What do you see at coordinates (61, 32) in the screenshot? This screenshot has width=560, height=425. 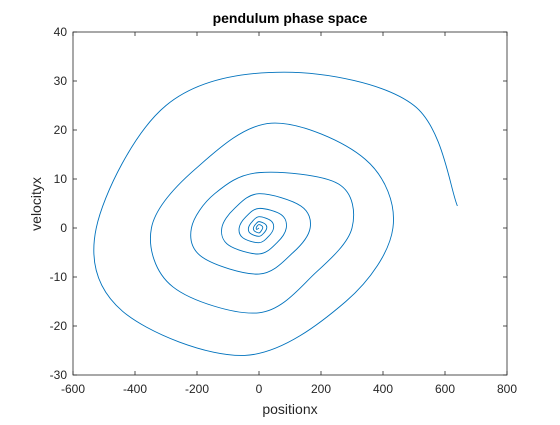 I see `y-tick-label: 40` at bounding box center [61, 32].